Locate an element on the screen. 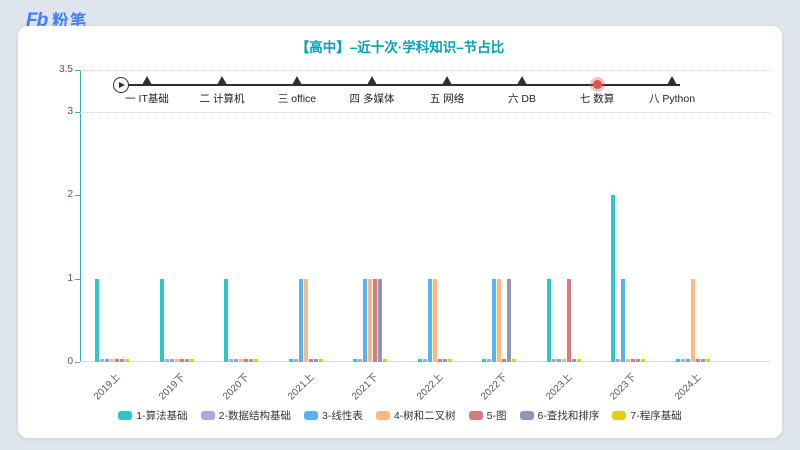 Image resolution: width=800 pixels, height=450 pixels. y-axis-line is located at coordinates (80, 216).